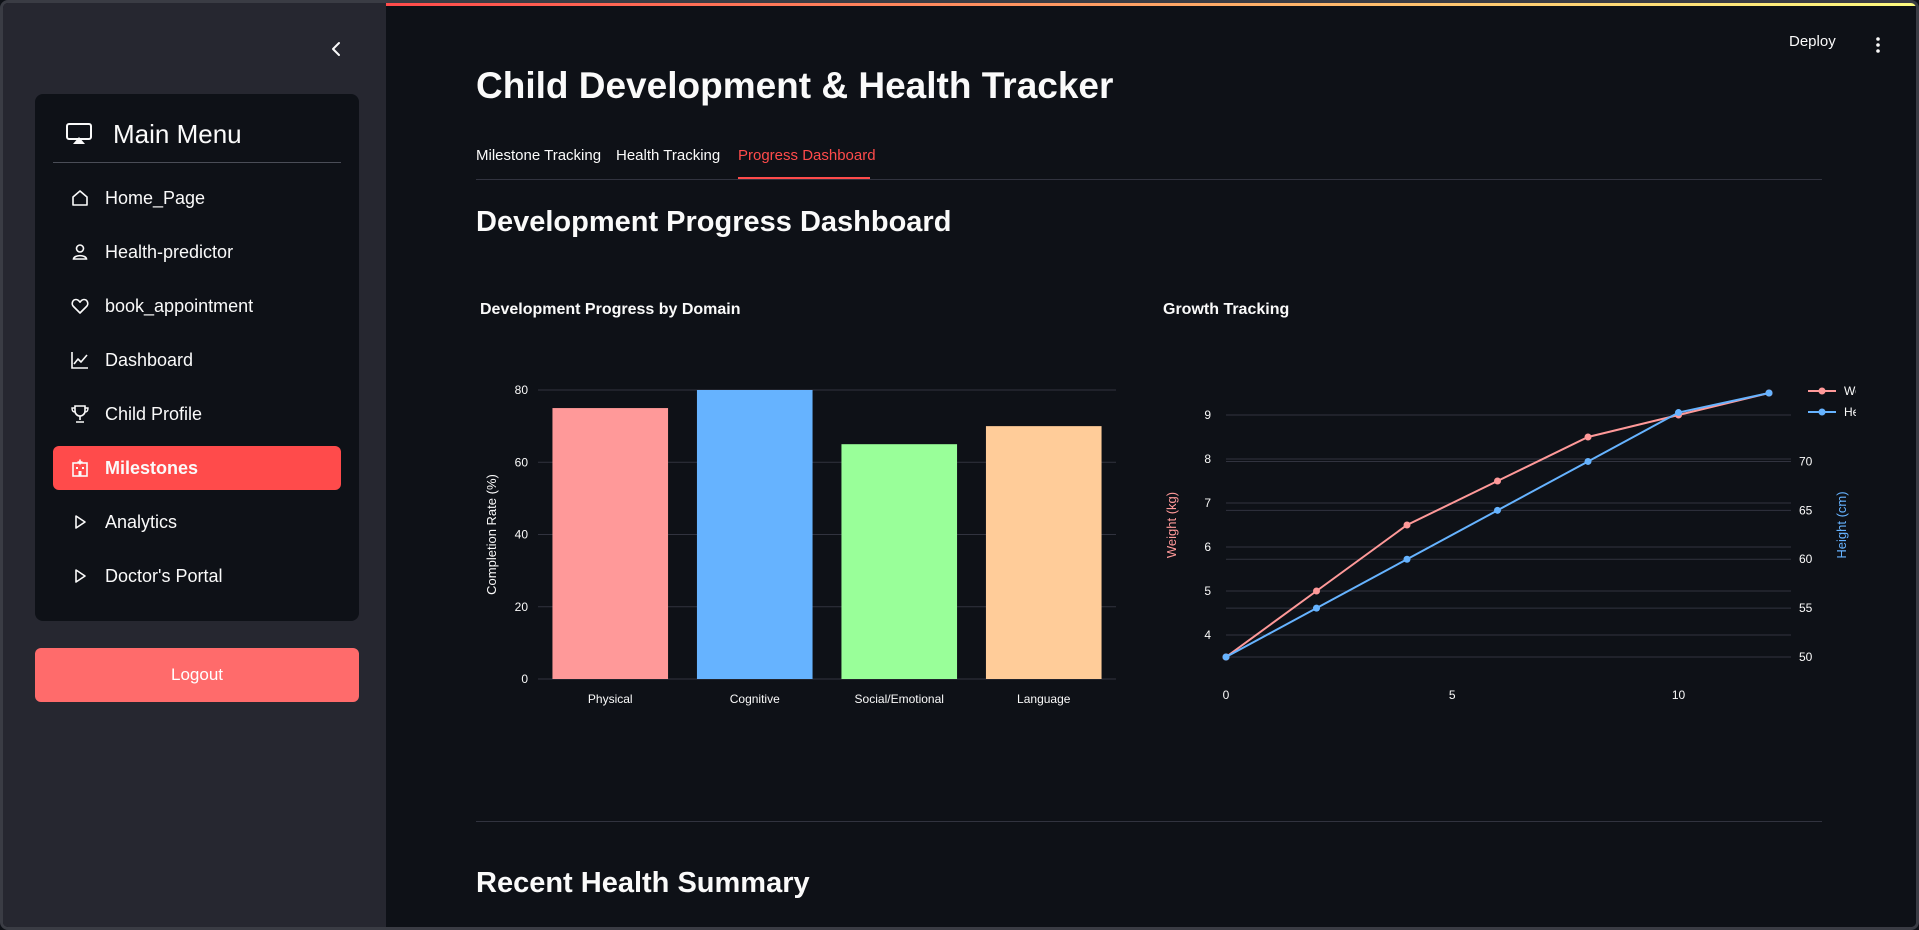  Describe the element at coordinates (1806, 608) in the screenshot. I see `y-right-tick-label: 55` at that location.